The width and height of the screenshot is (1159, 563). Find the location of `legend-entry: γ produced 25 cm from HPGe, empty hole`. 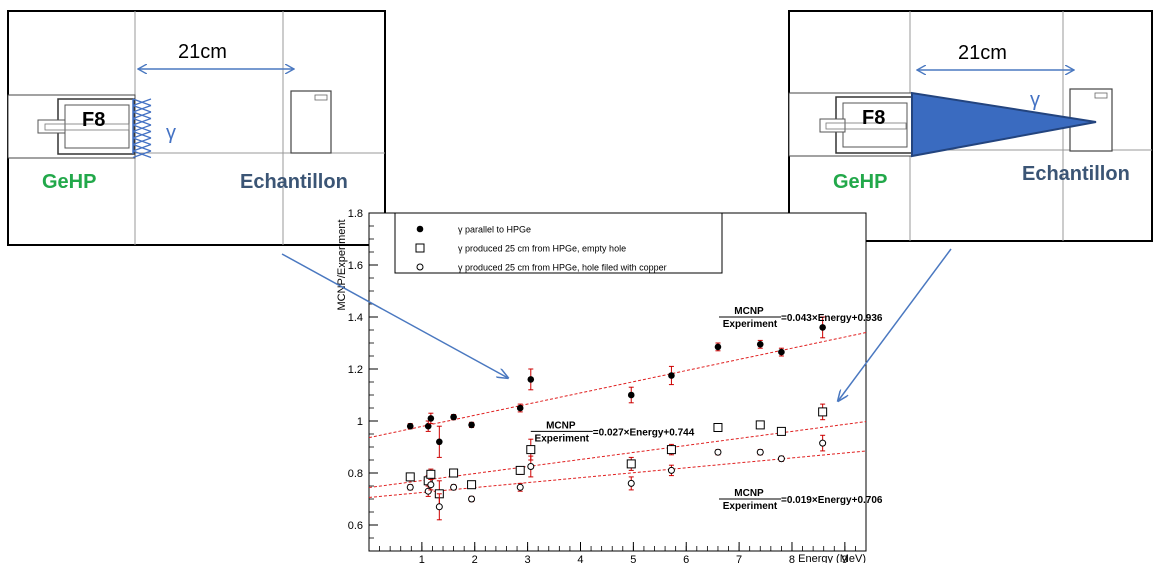

legend-entry: γ produced 25 cm from HPGe, empty hole is located at coordinates (520, 248).